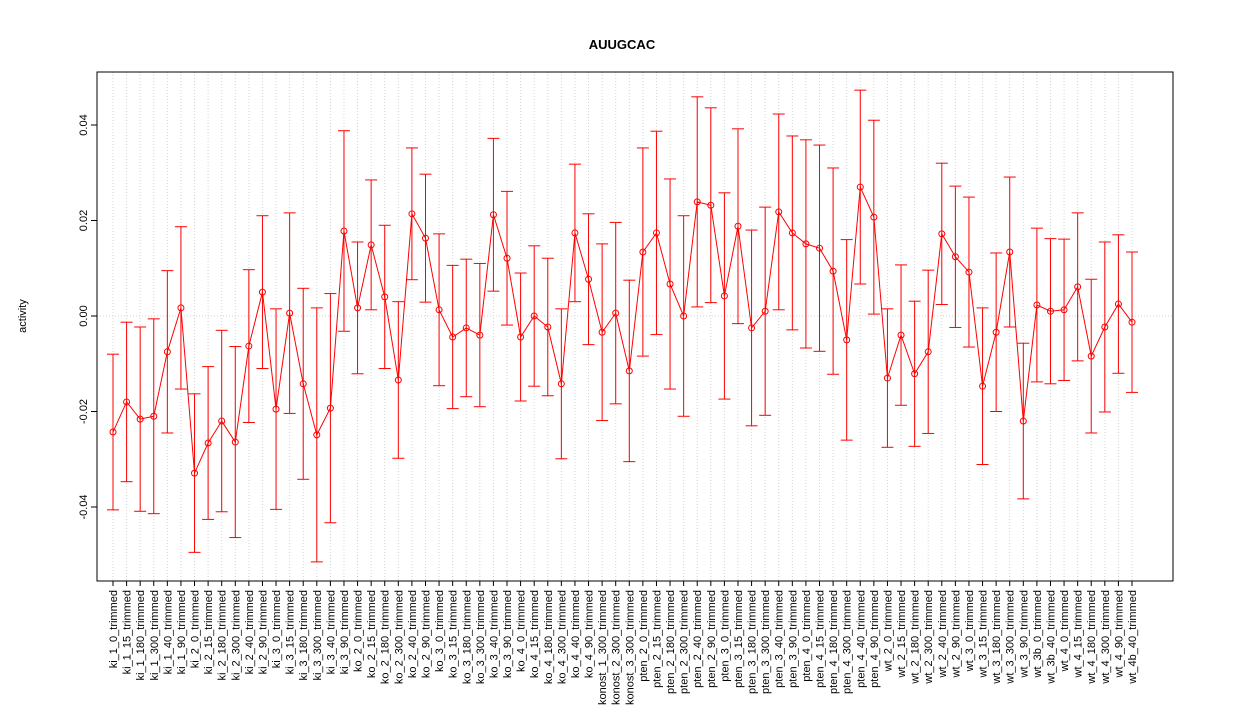 The height and width of the screenshot is (725, 1245). I want to click on x-tick-label: ki_1_90_trimmed, so click(182, 632).